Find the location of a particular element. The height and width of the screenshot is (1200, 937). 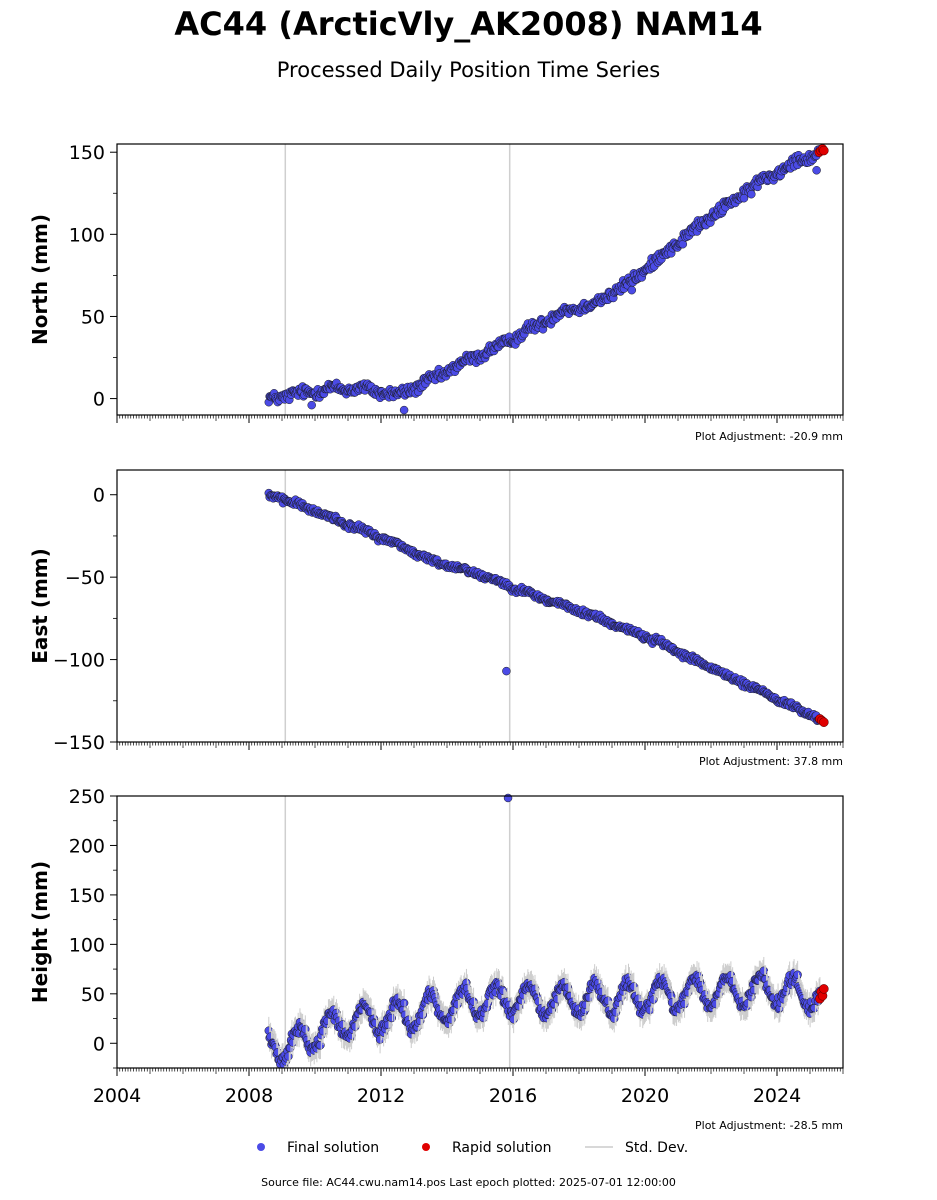

north-ylabel: North (mm) is located at coordinates (40, 279).